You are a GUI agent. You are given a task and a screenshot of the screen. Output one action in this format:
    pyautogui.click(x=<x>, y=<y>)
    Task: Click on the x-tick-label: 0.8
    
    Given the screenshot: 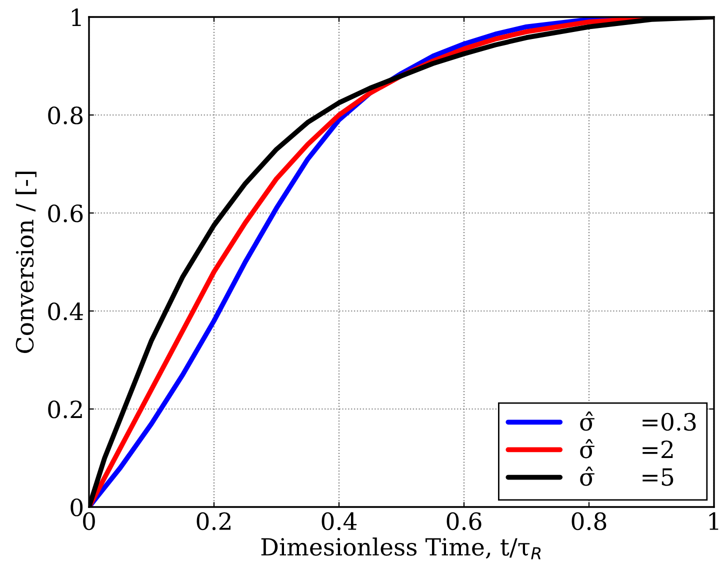 What is the action you would take?
    pyautogui.click(x=589, y=521)
    